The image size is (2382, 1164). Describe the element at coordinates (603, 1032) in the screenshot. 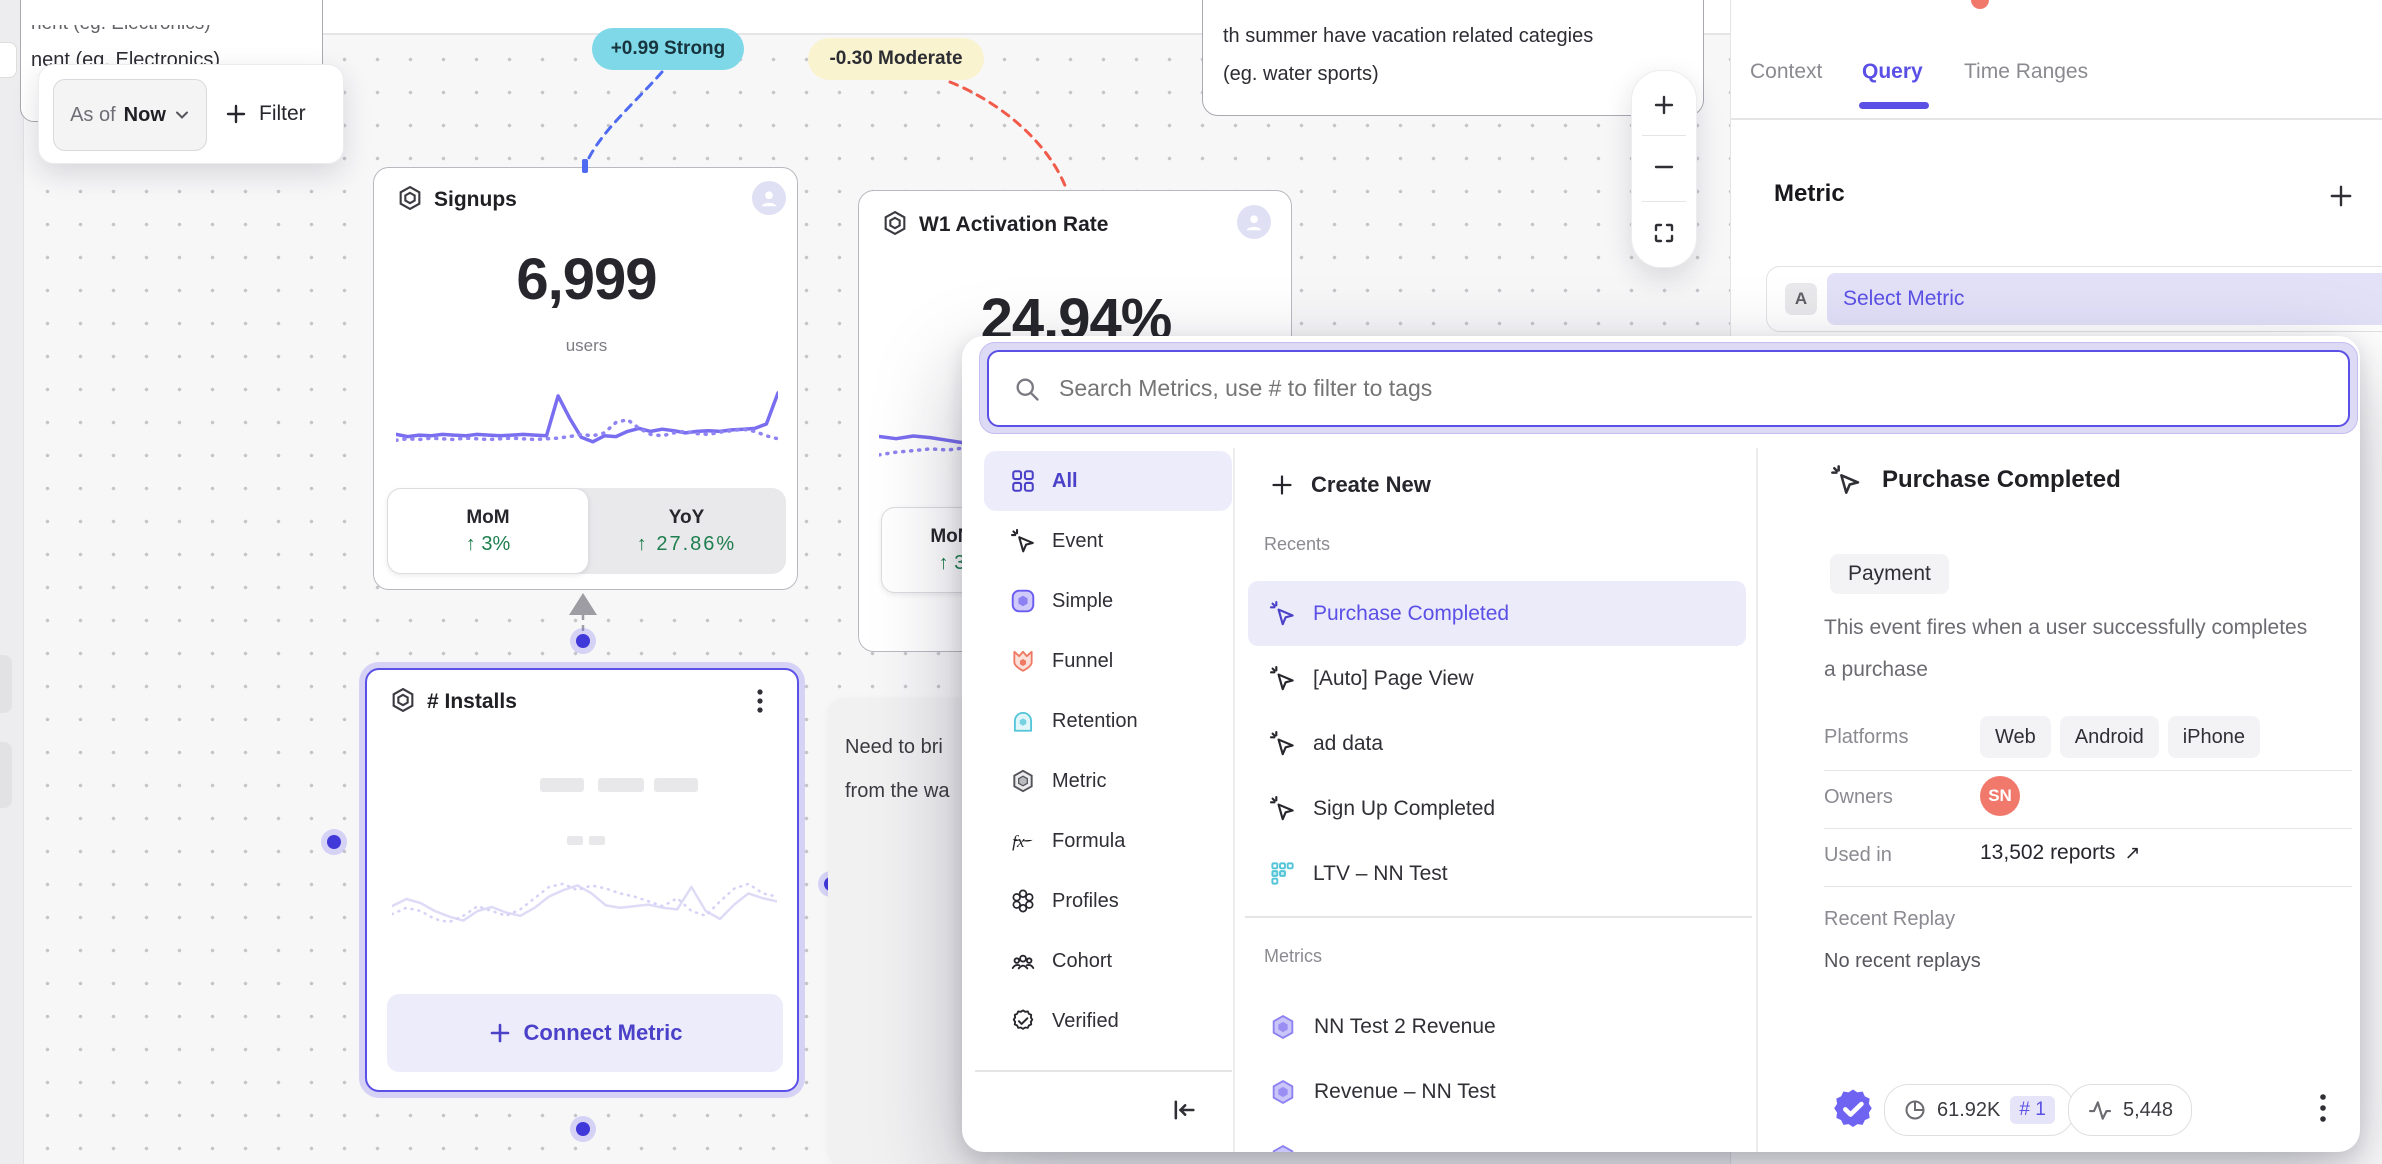

I see `connect-metric-label: Connect Metric` at that location.